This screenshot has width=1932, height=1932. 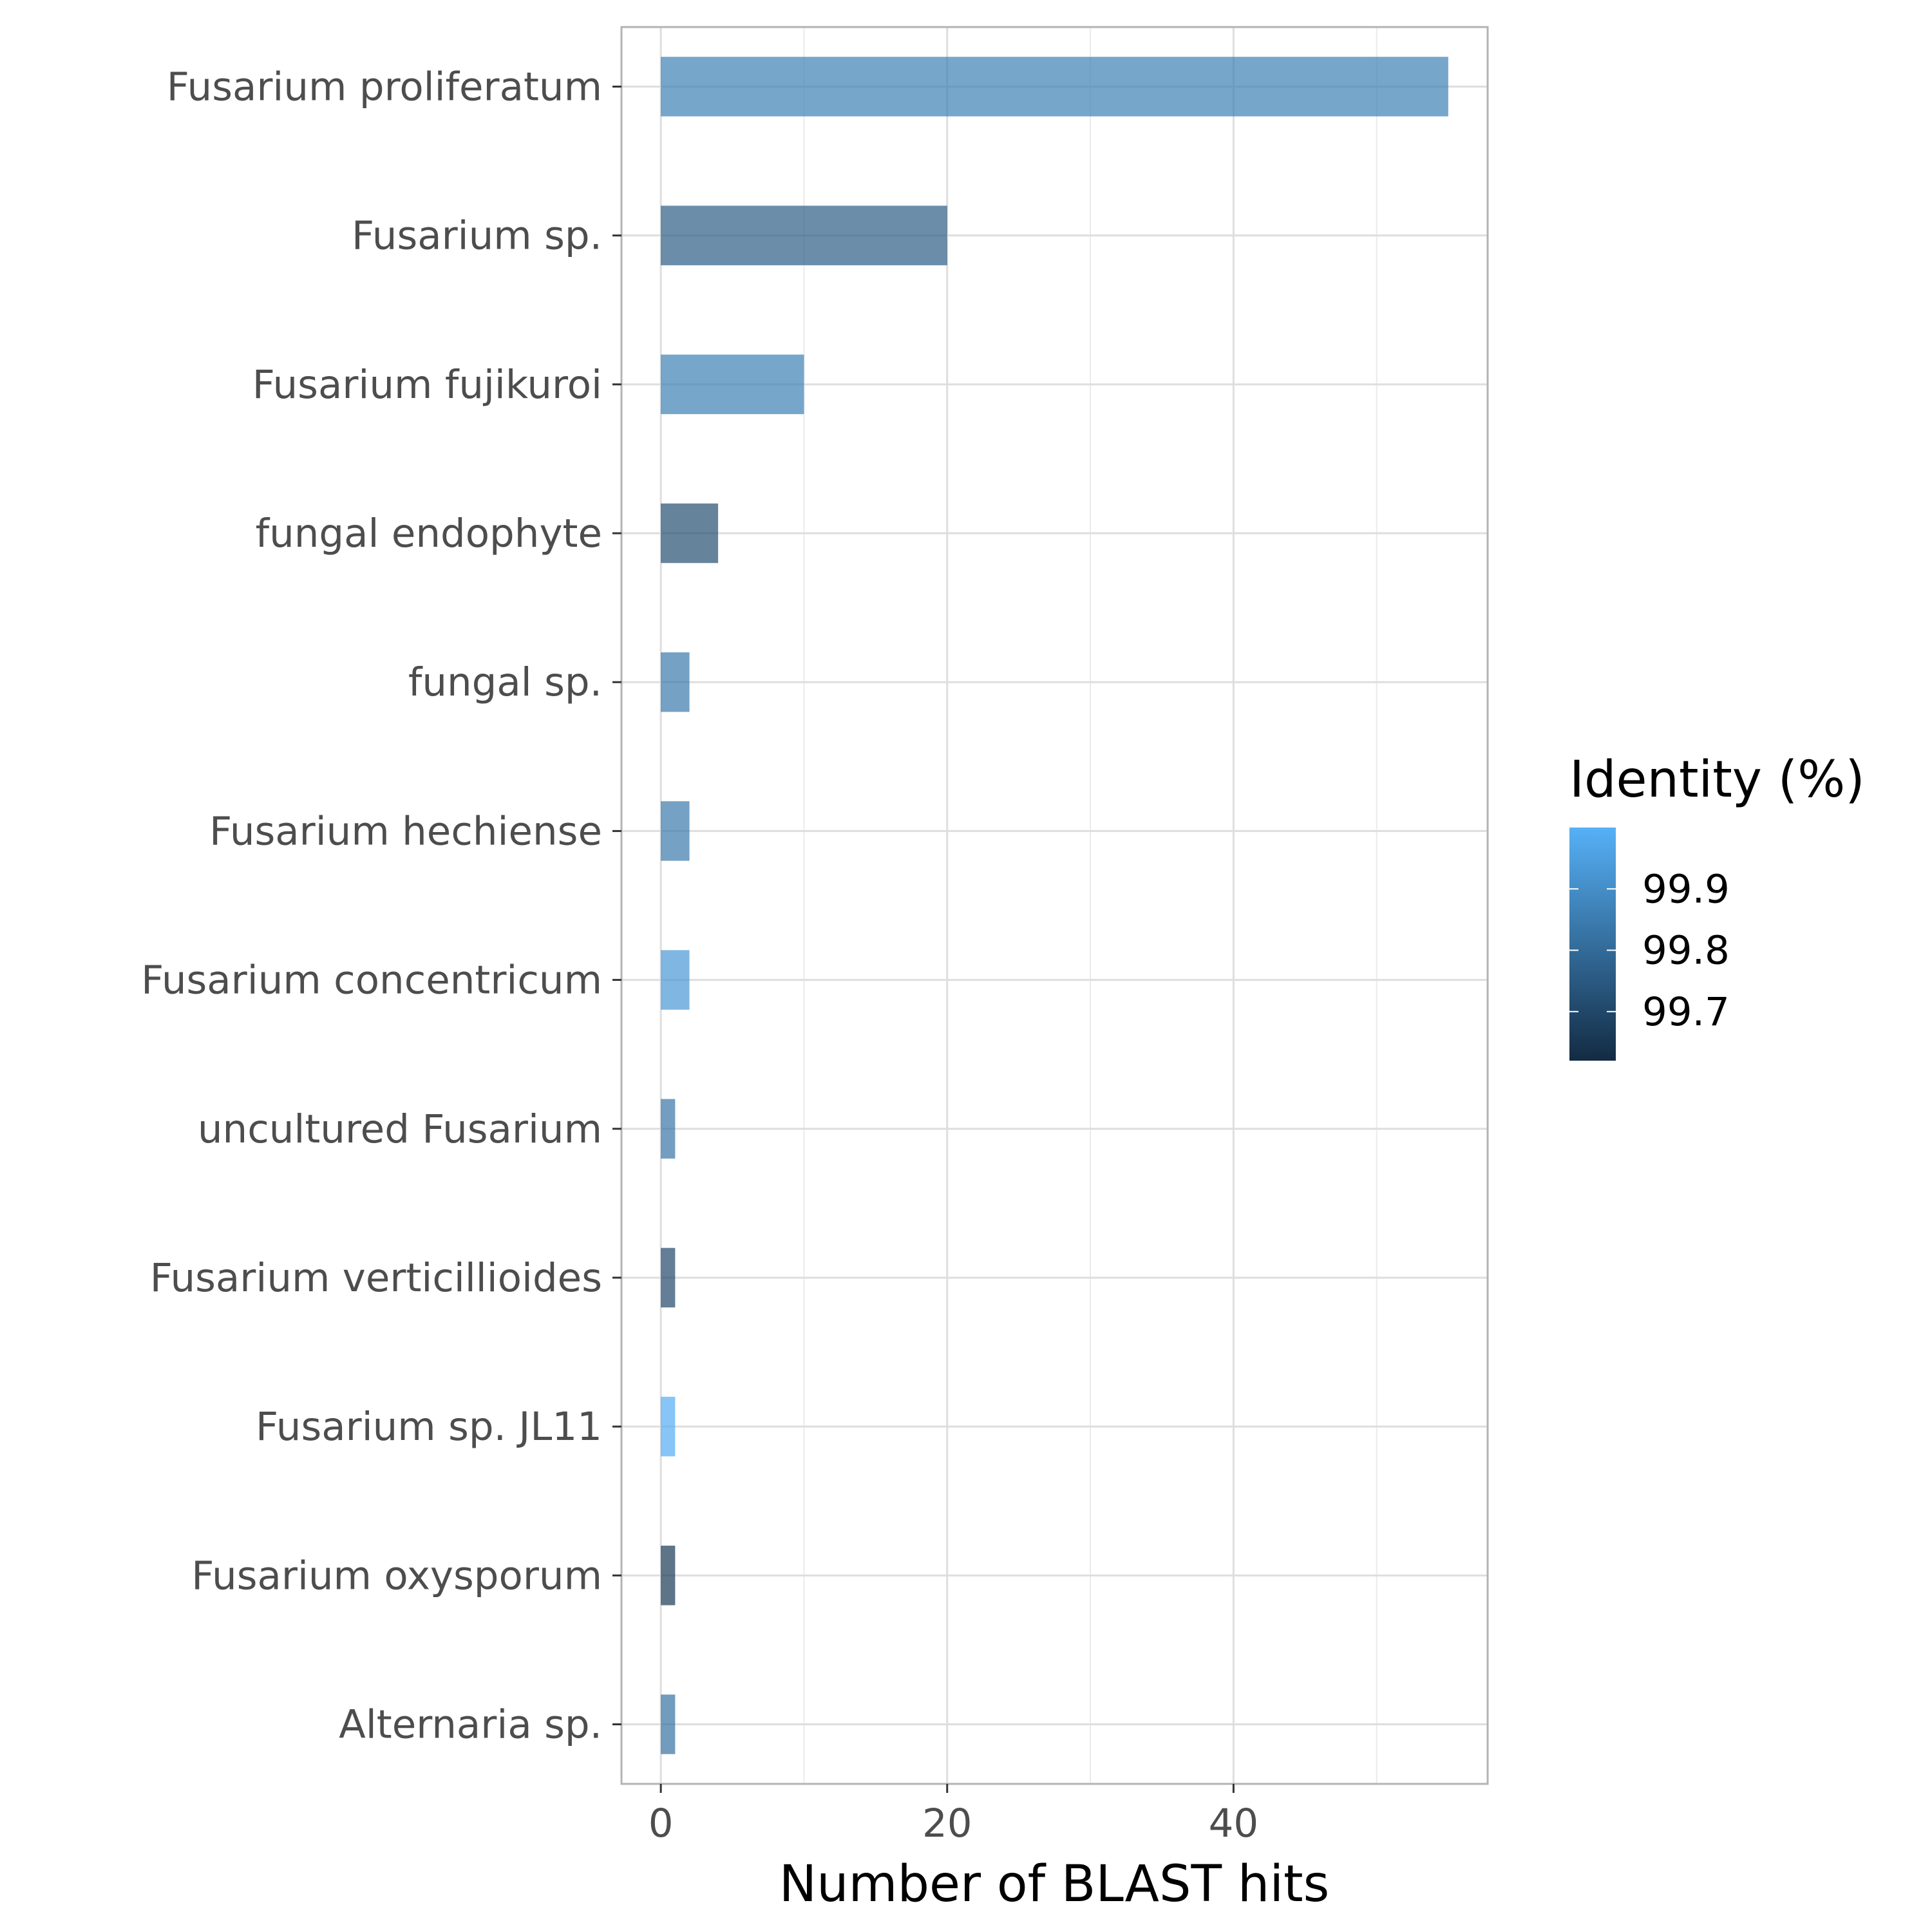 I want to click on category-label: Fusarium sp. JL11, so click(x=429, y=1427).